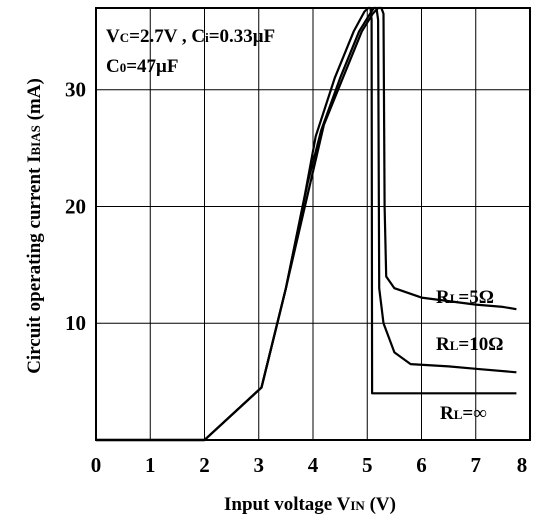  I want to click on y-tick-label: 30, so click(75, 90).